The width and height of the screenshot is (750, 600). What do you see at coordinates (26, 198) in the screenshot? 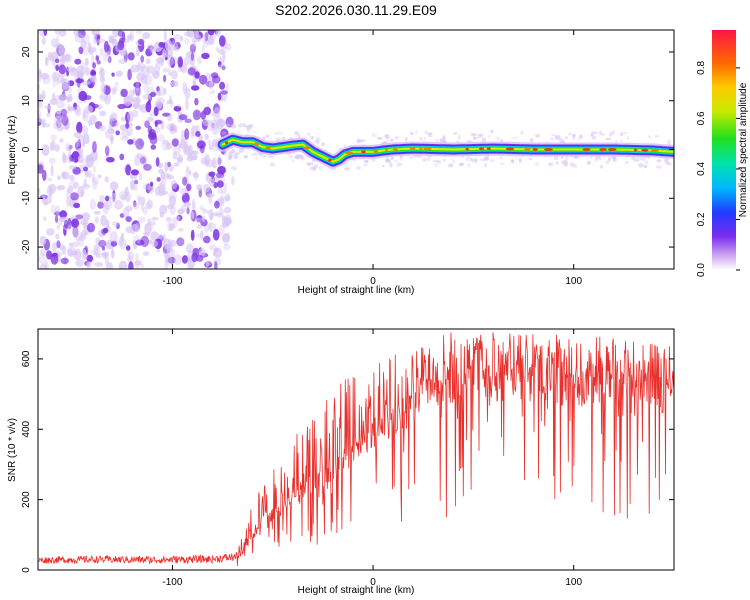
I see `y-tick-label: -10` at bounding box center [26, 198].